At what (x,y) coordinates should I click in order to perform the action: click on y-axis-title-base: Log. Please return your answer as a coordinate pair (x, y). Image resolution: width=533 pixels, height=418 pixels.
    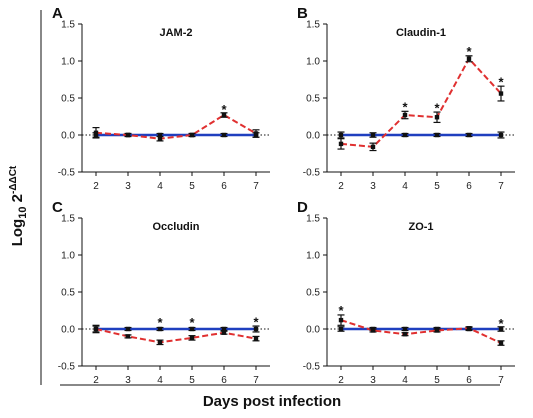
    Looking at the image, I should click on (17, 233).